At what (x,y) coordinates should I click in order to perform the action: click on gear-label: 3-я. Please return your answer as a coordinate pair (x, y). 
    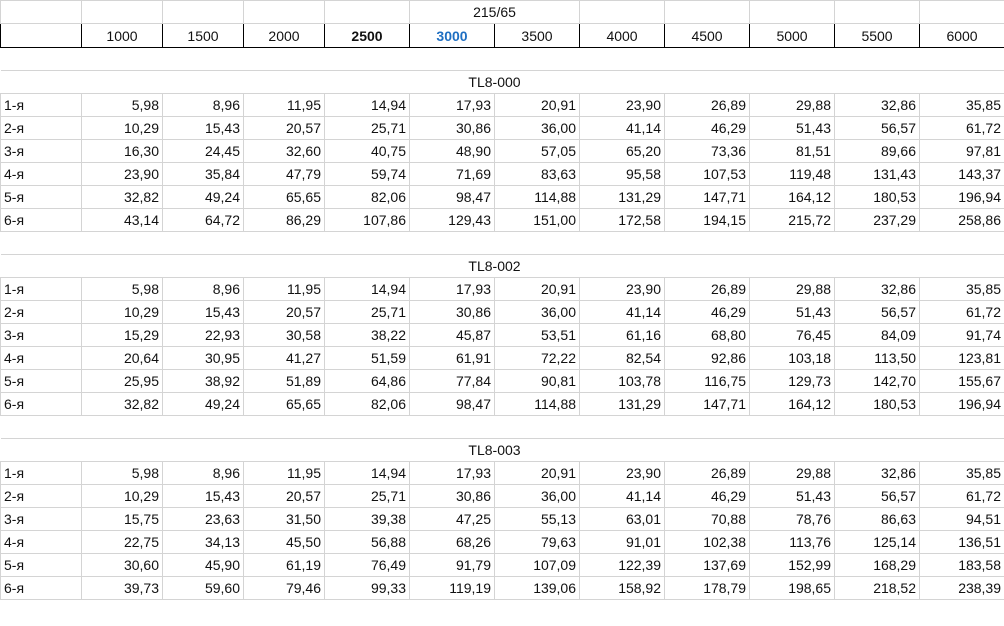
    Looking at the image, I should click on (41, 335).